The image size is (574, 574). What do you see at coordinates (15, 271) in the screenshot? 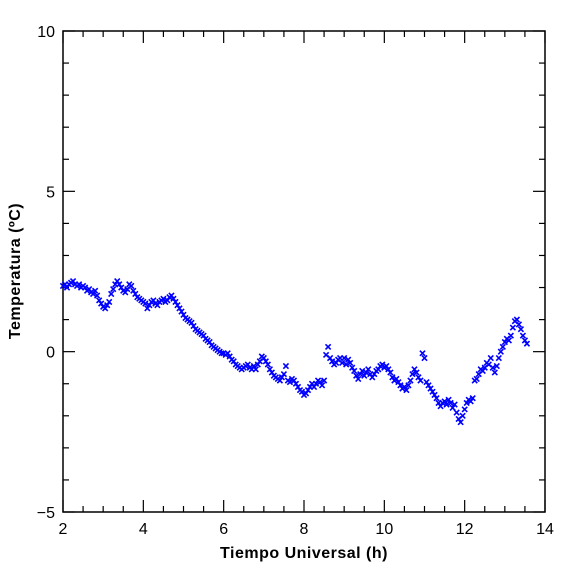
I see `y-axis-label: Temperatura (ºC)` at bounding box center [15, 271].